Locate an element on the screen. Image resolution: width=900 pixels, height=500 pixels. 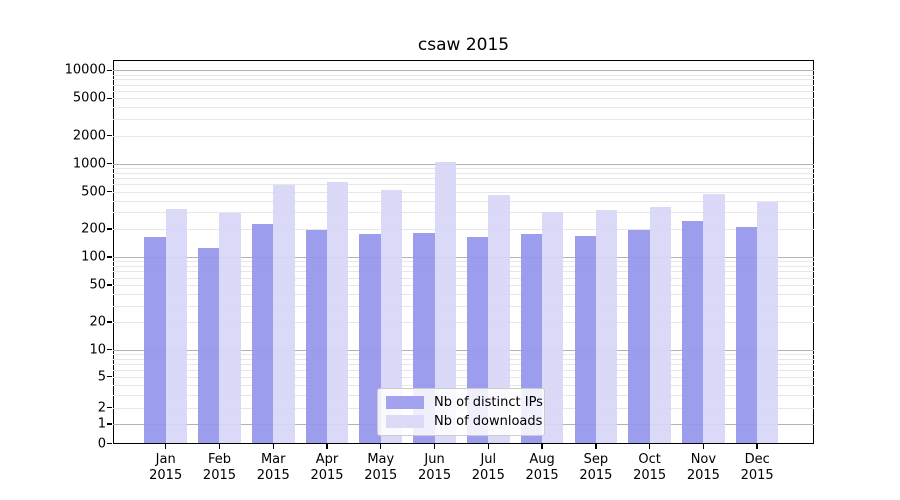
legend-swatch-distinct-ips is located at coordinates (405, 402).